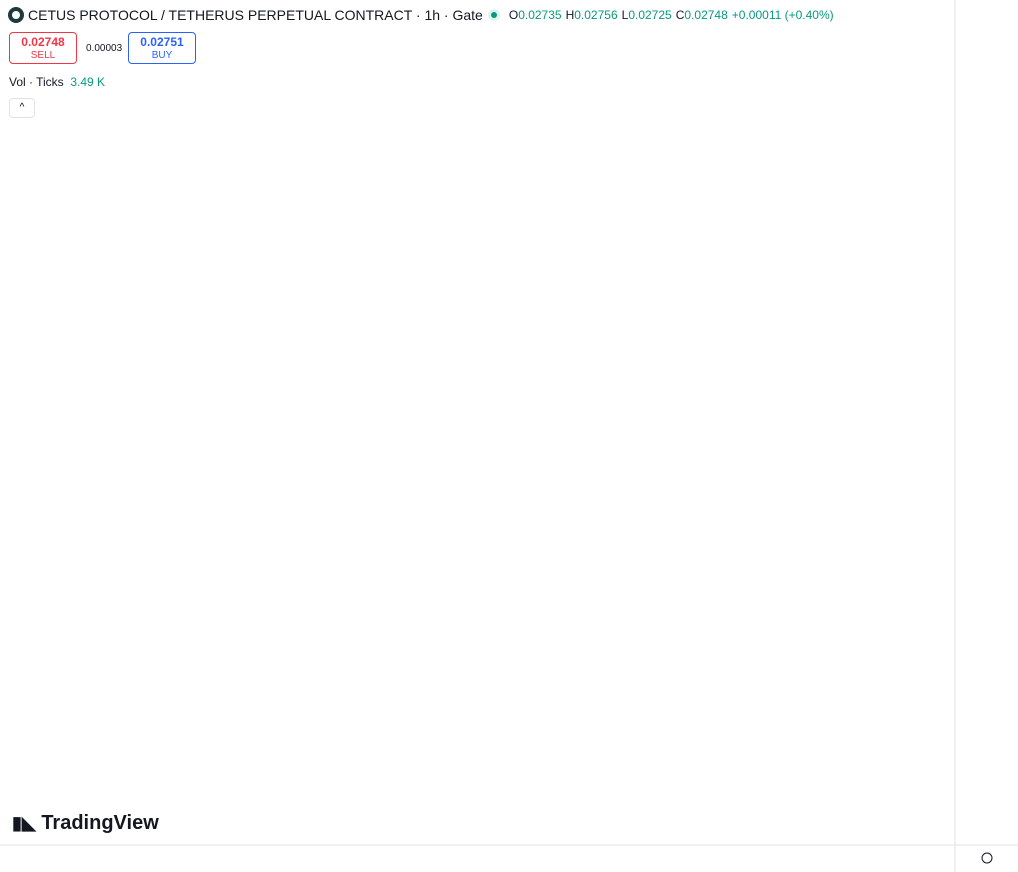  Describe the element at coordinates (22, 108) in the screenshot. I see `collapse-button: ^` at that location.